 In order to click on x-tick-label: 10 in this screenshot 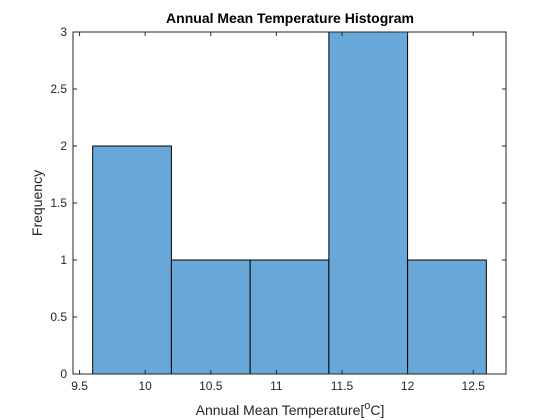, I will do `click(145, 386)`.